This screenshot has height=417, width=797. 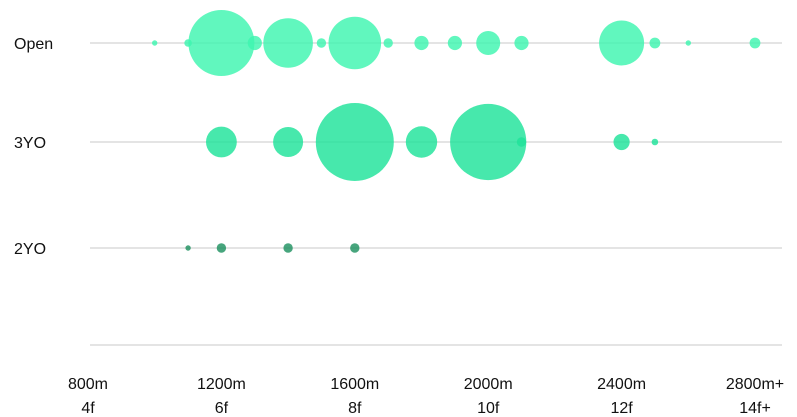 What do you see at coordinates (488, 408) in the screenshot?
I see `x-tick-label-furlongs: 10f` at bounding box center [488, 408].